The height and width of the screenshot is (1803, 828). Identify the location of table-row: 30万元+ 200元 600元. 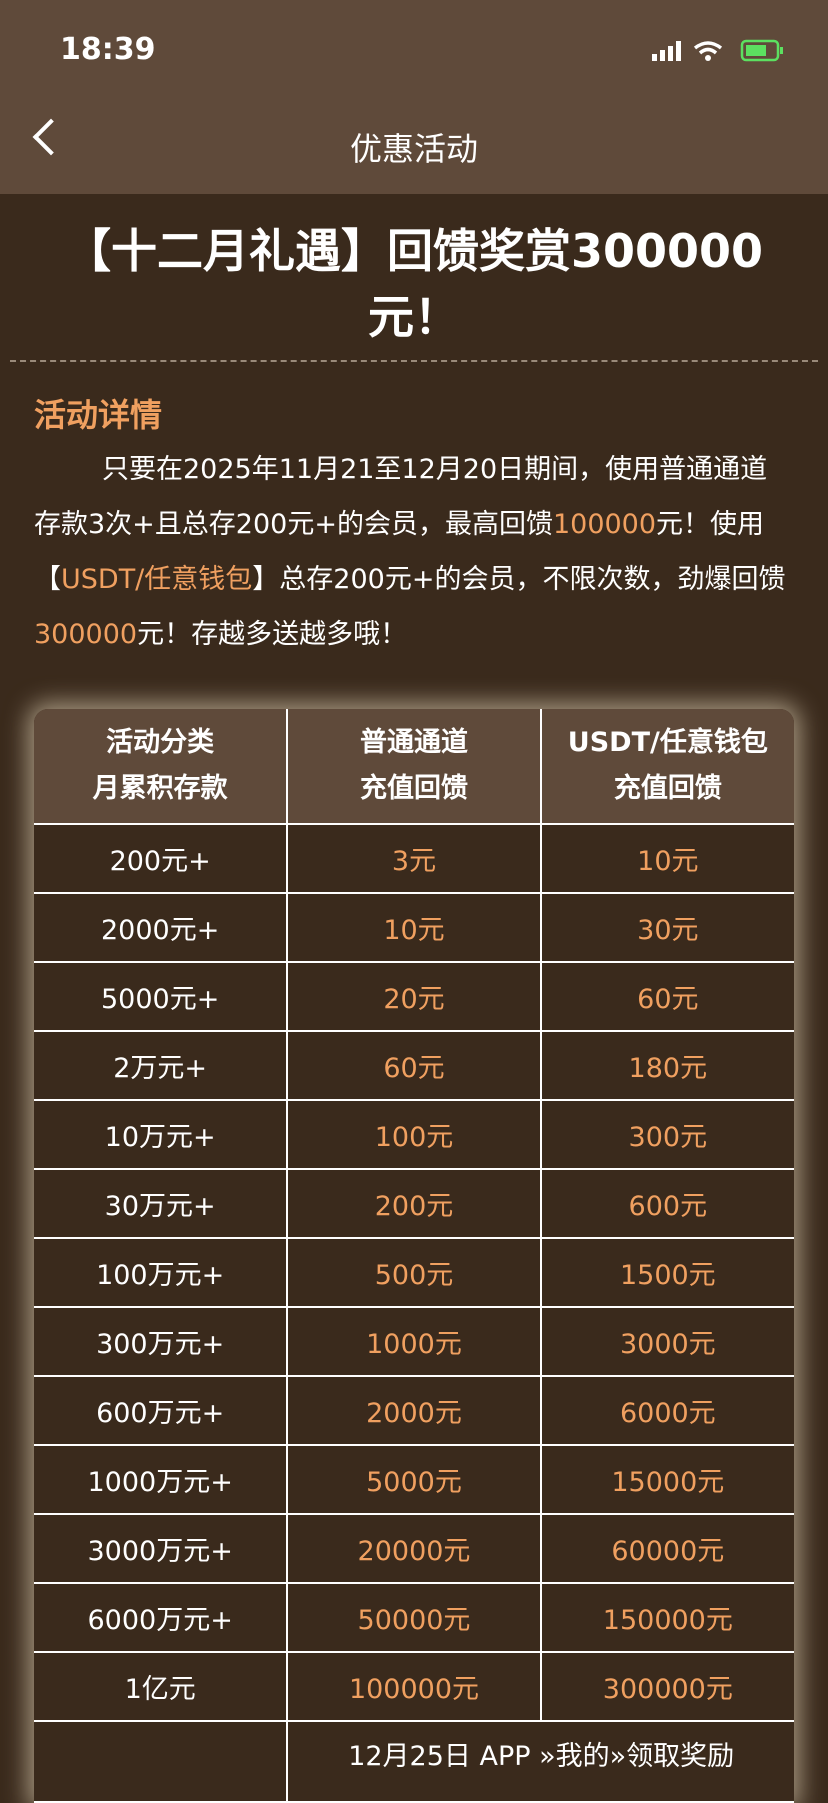
(414, 1203).